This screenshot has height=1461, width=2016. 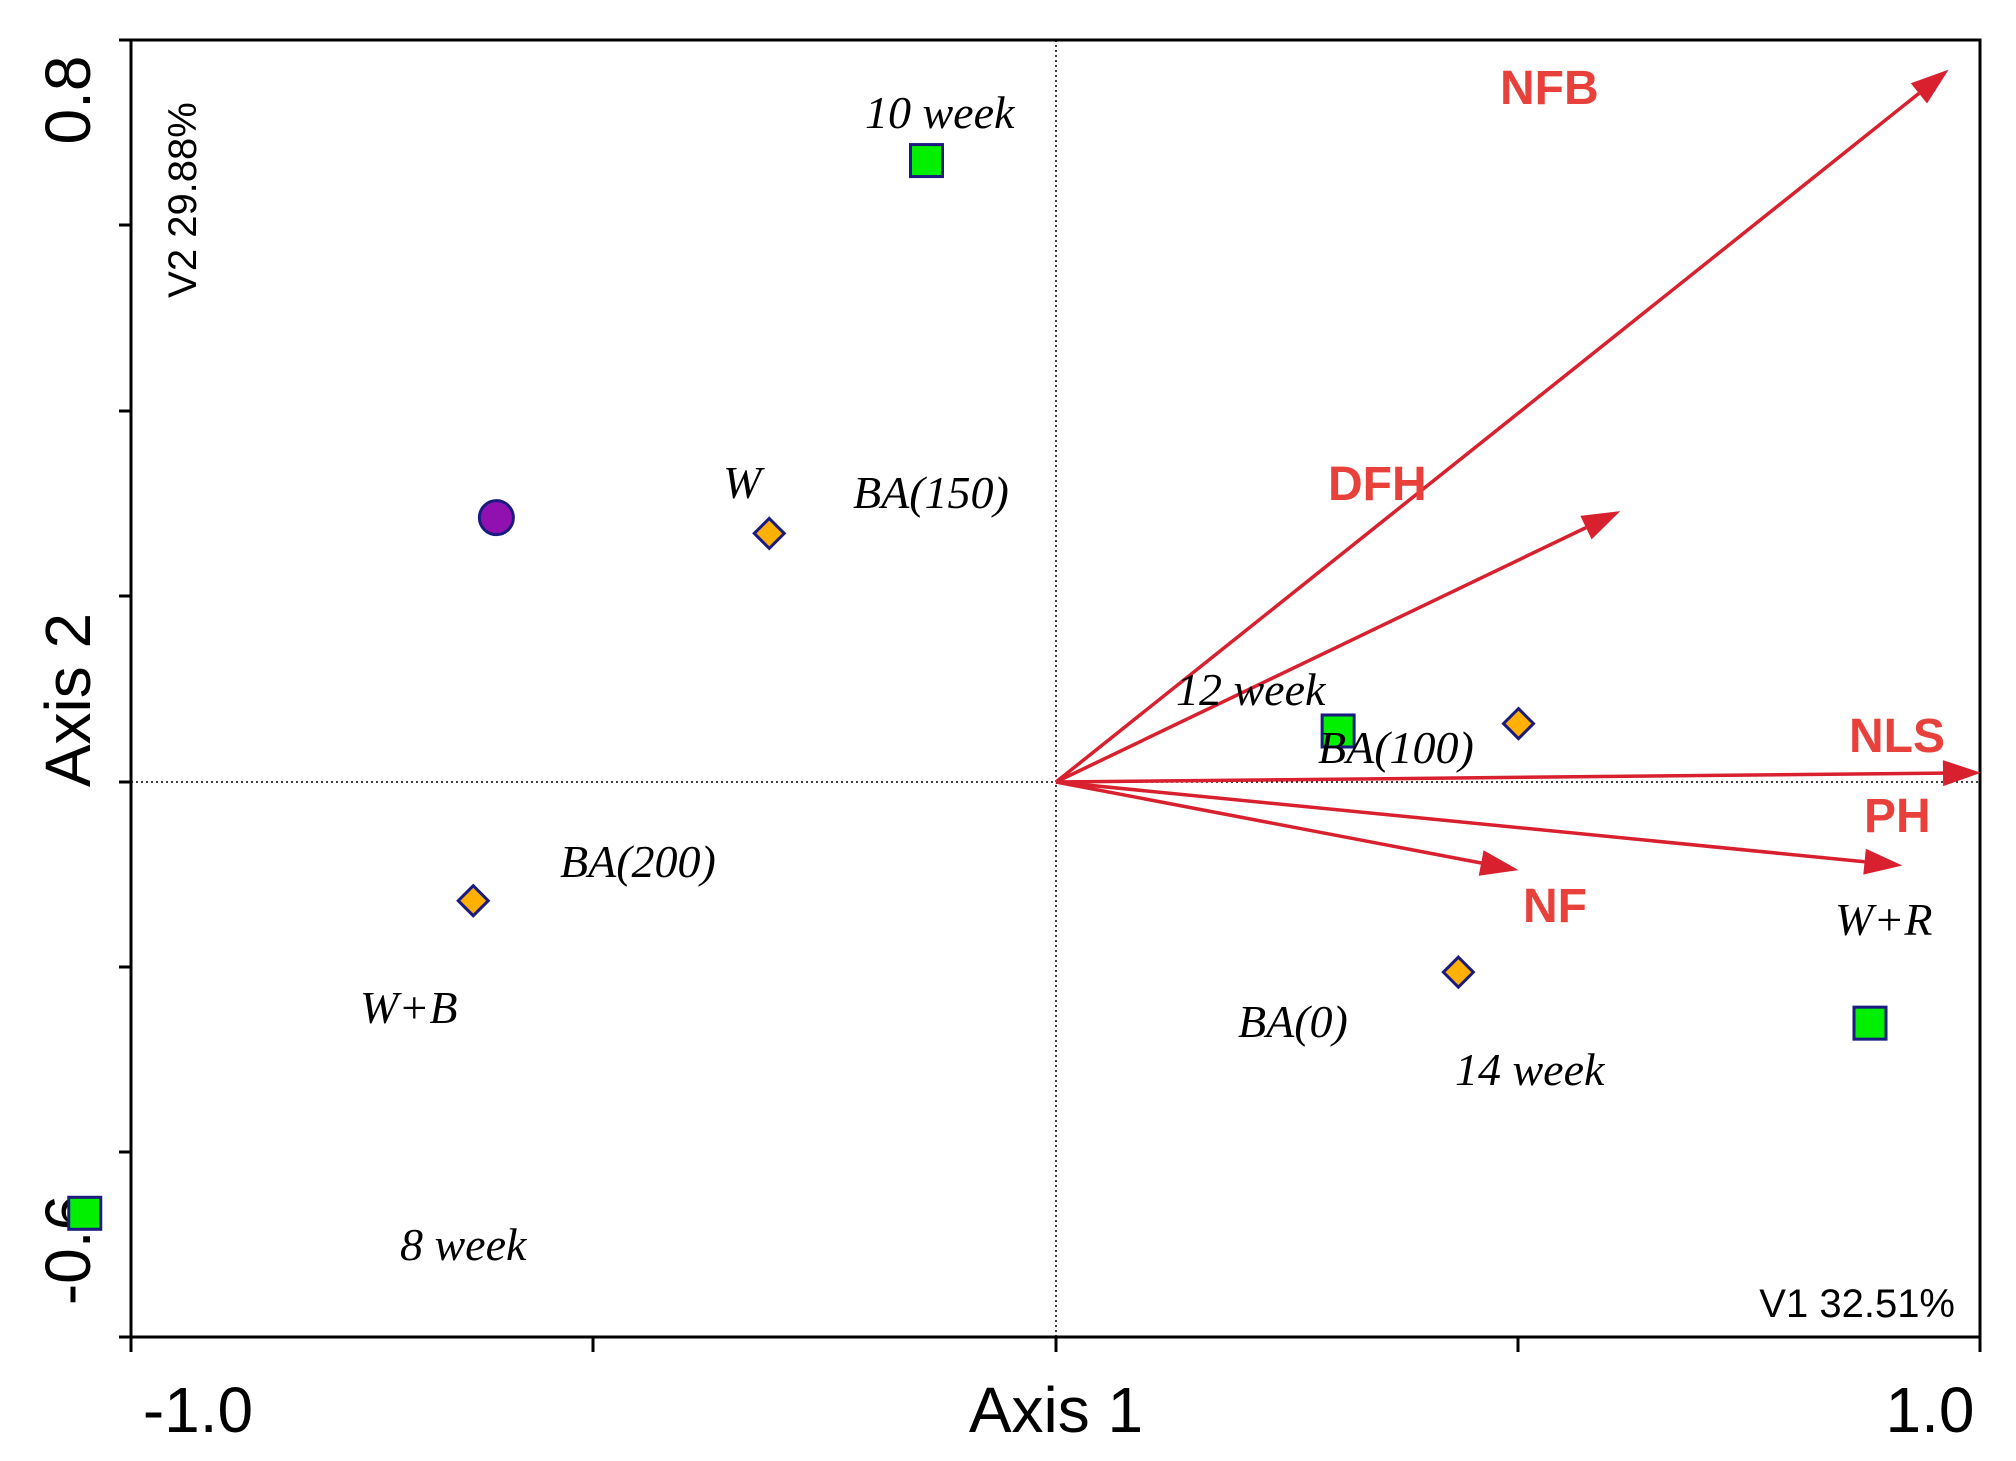 I want to click on point-label-ba-200: BA(200), so click(x=638, y=861).